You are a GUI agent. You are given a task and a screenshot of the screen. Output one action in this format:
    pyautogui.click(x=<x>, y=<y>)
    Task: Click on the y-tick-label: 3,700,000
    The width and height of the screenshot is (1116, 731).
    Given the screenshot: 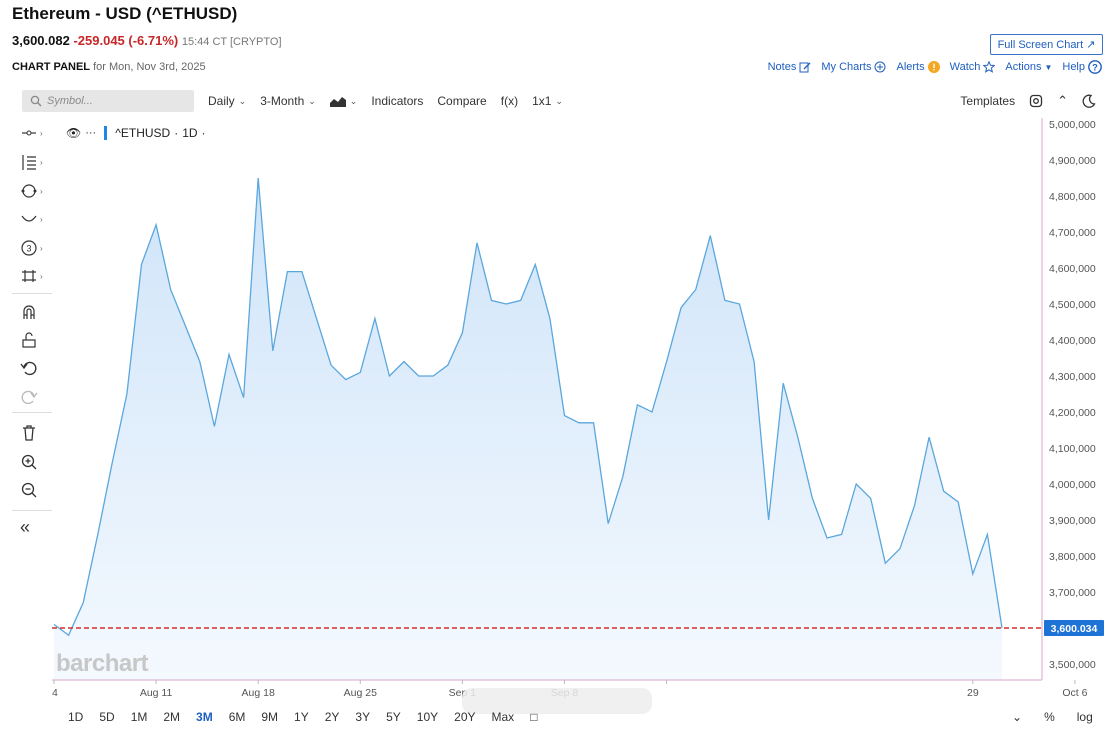 What is the action you would take?
    pyautogui.click(x=1072, y=593)
    